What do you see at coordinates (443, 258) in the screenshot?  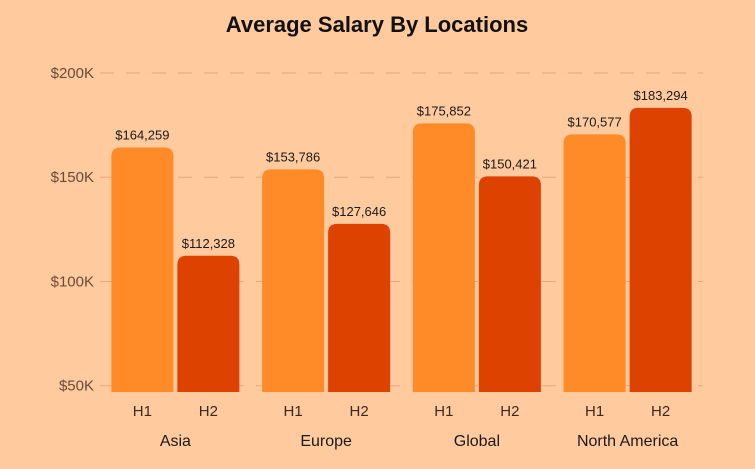 I see `bar-global-h1` at bounding box center [443, 258].